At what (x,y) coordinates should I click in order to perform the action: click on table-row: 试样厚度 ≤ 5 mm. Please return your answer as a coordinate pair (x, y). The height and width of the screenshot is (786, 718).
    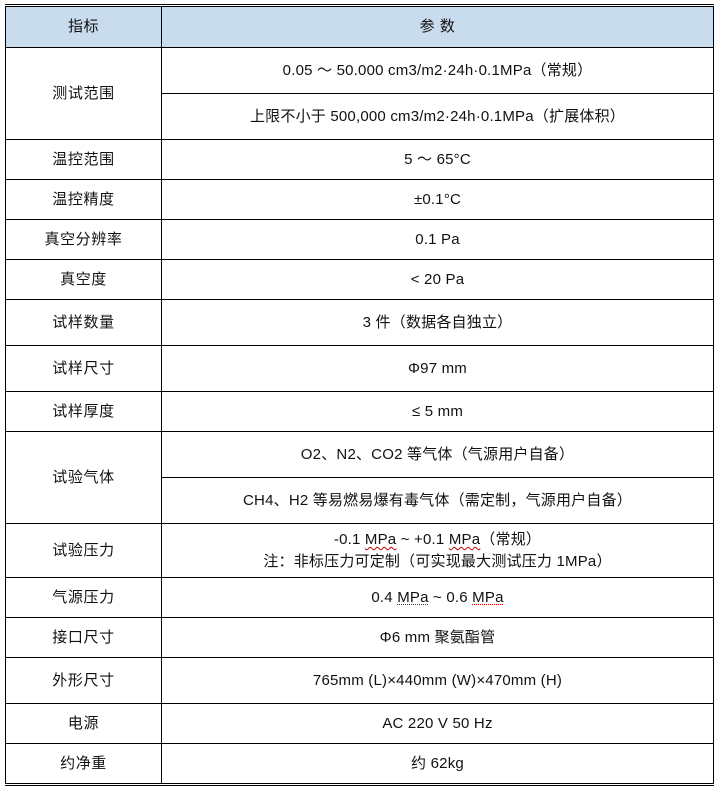
    Looking at the image, I should click on (359, 411).